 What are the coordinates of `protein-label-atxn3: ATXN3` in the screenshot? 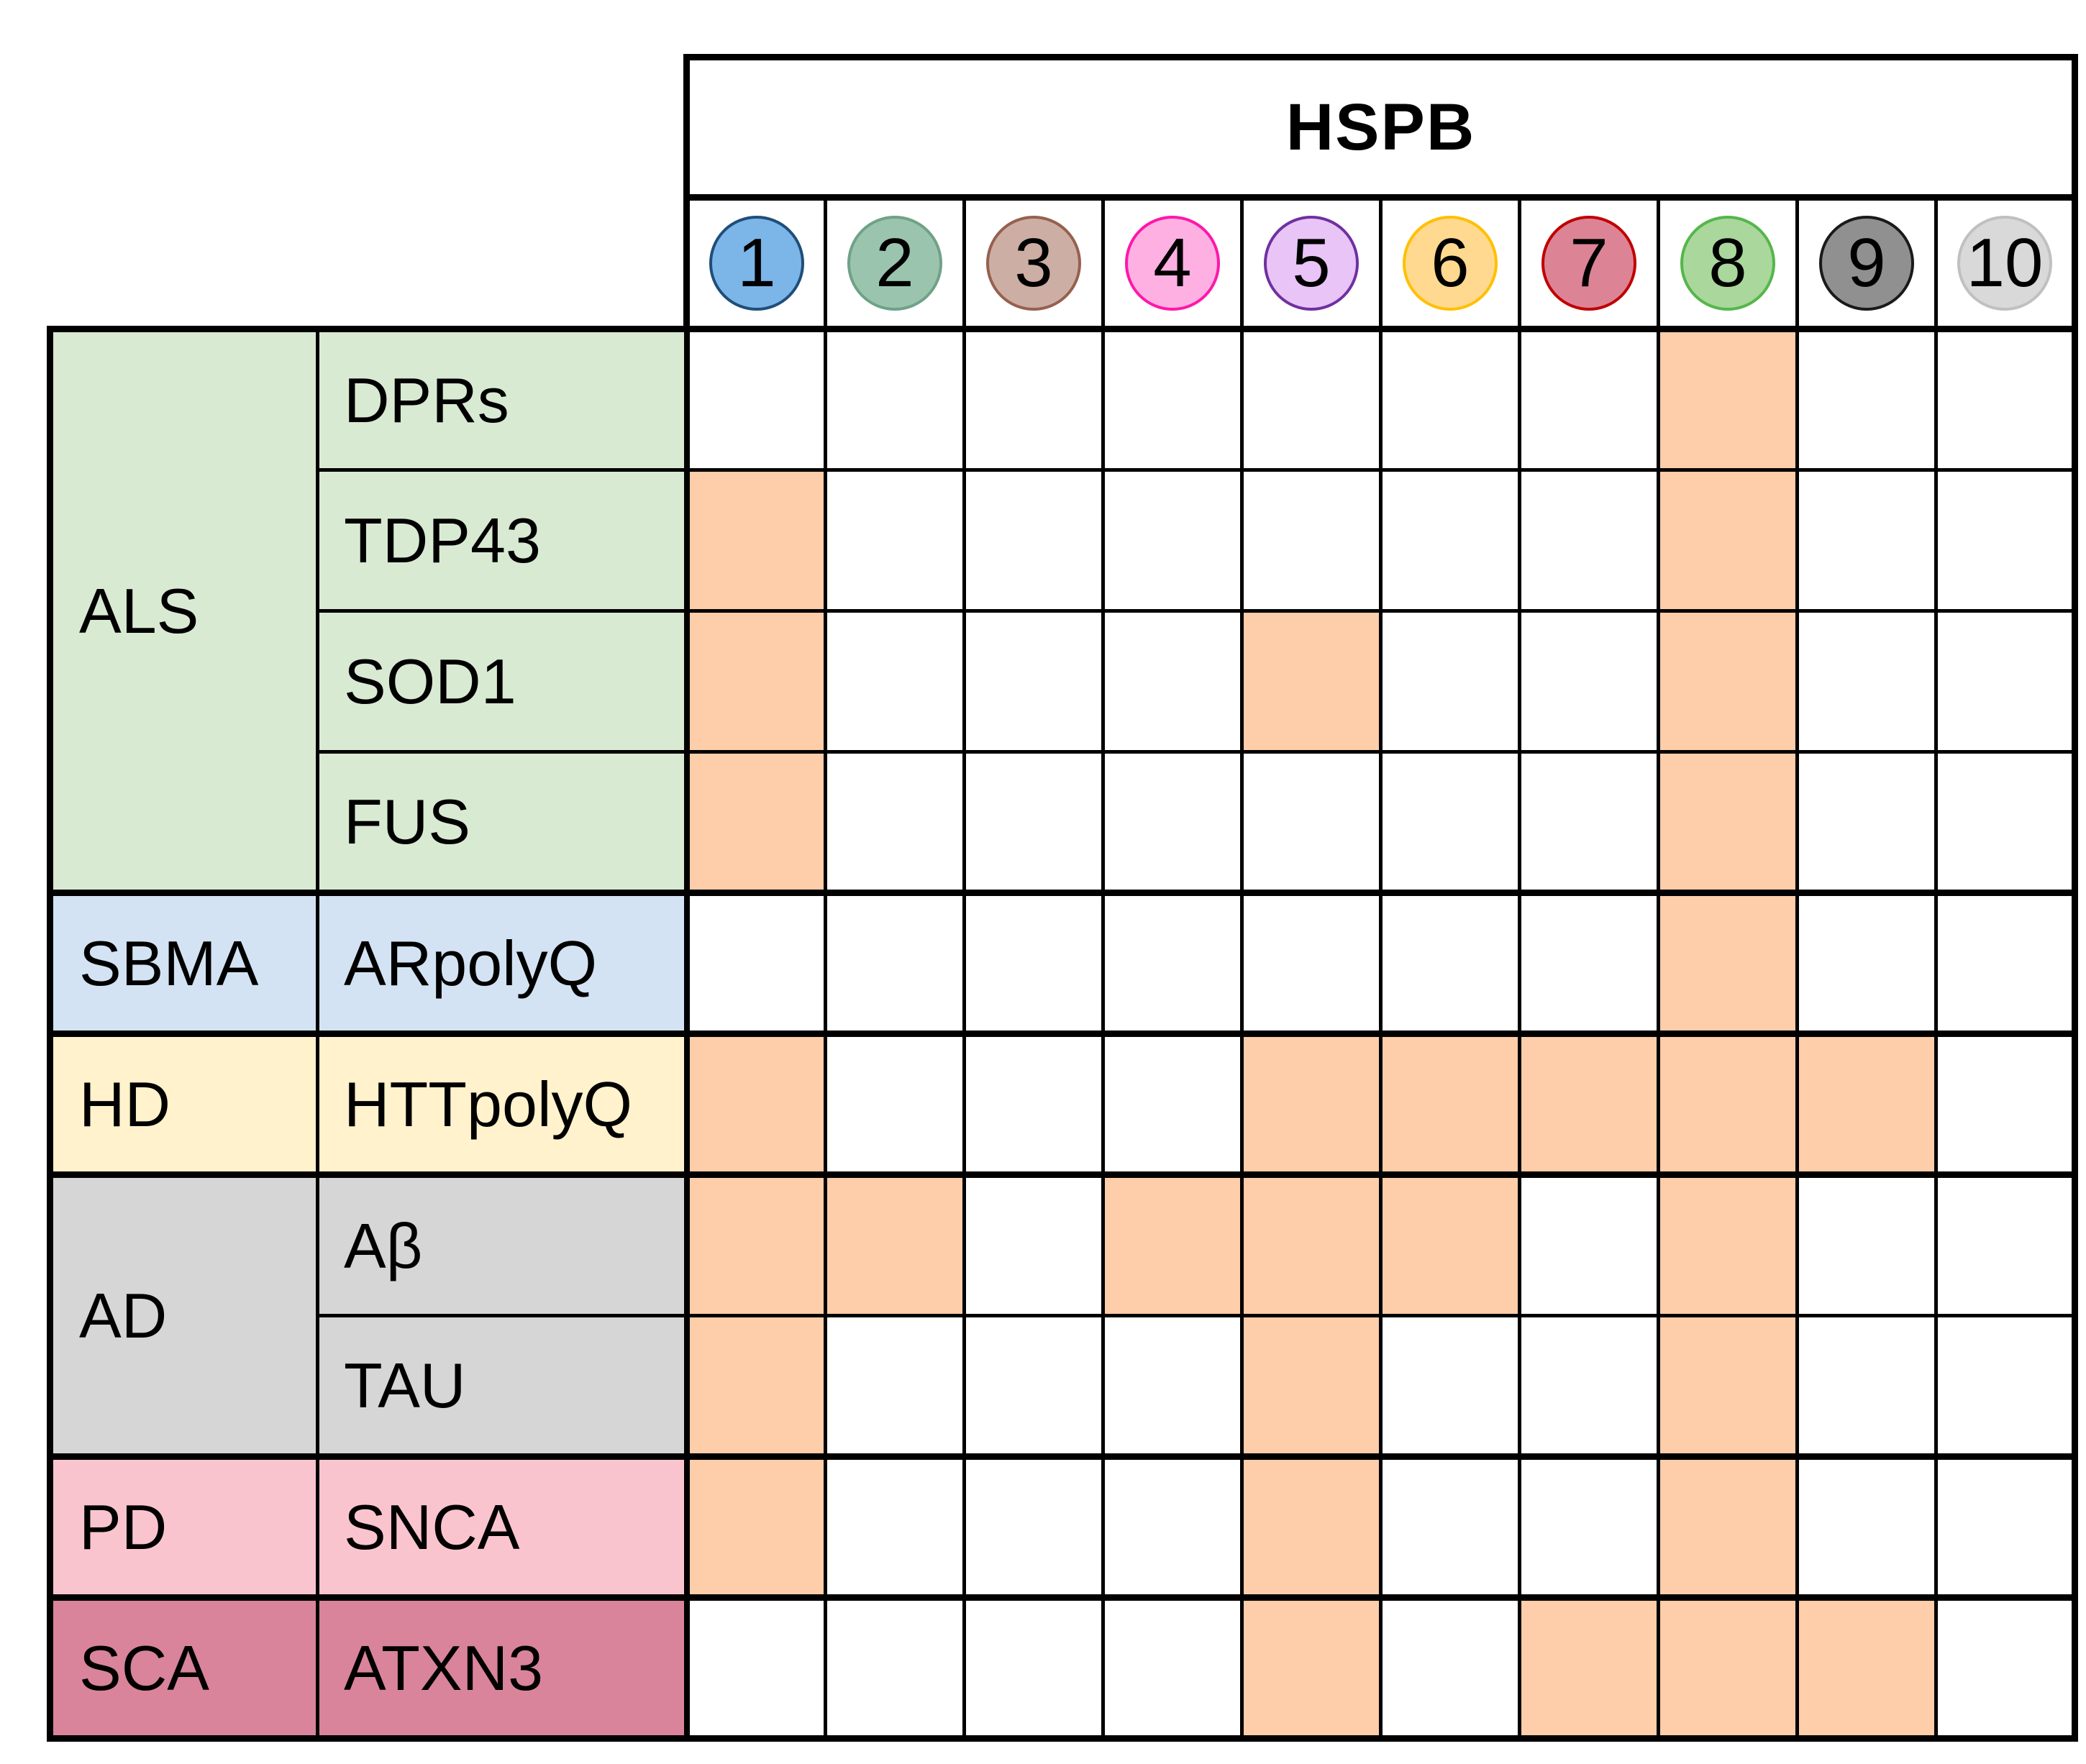 It's located at (503, 1668).